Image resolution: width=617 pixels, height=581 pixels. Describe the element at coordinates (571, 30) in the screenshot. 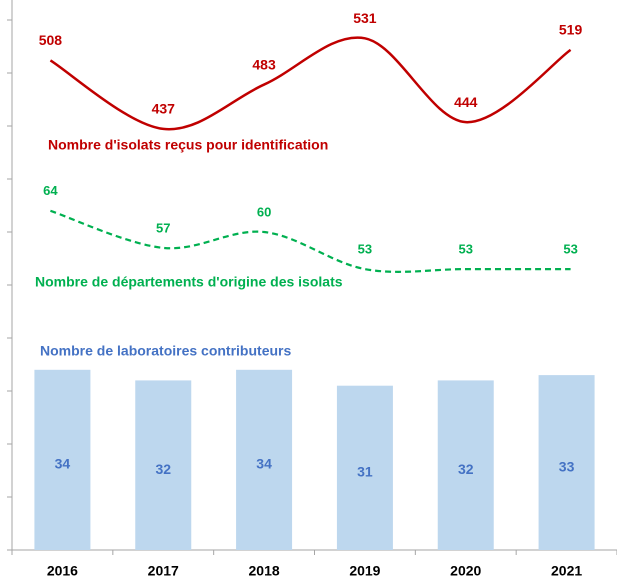

I see `data-label: 519` at that location.